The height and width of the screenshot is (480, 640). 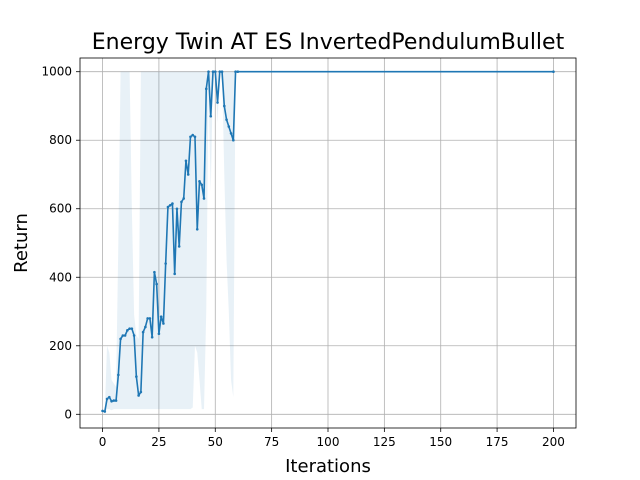 I want to click on x-tick-label: 0, so click(x=103, y=442).